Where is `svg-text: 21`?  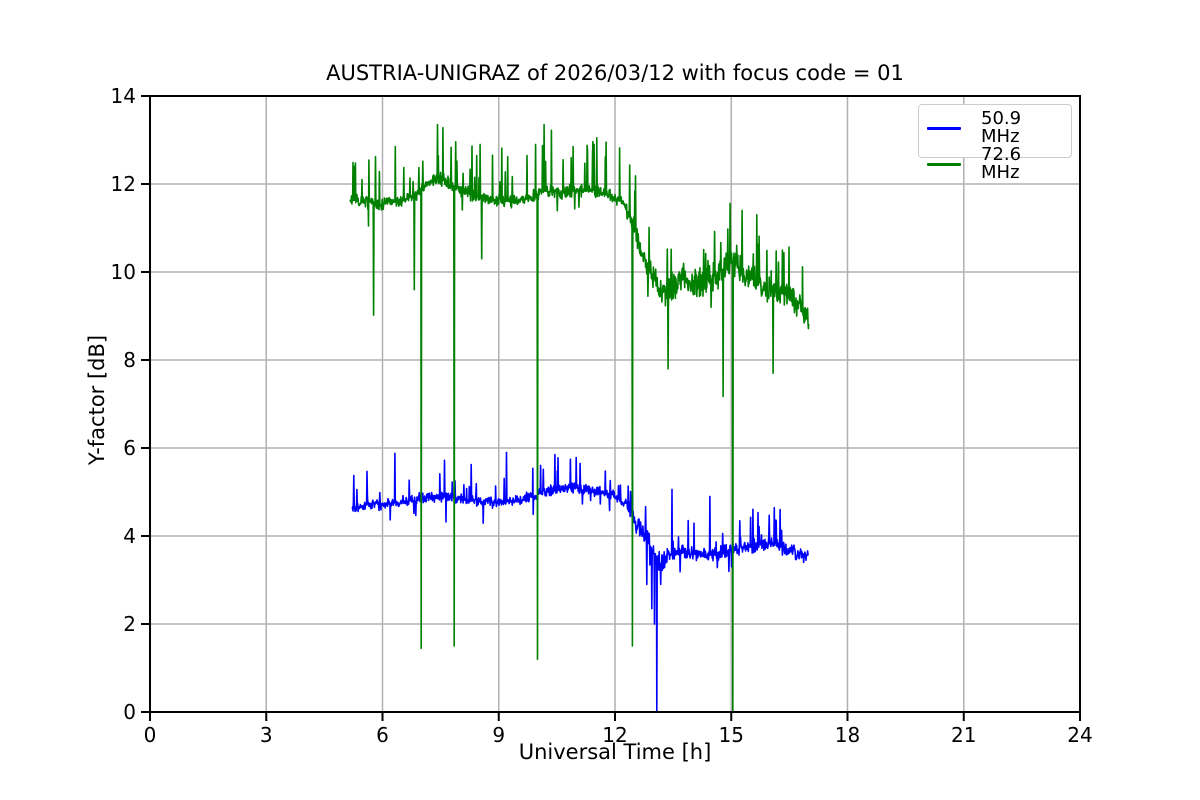 svg-text: 21 is located at coordinates (963, 735).